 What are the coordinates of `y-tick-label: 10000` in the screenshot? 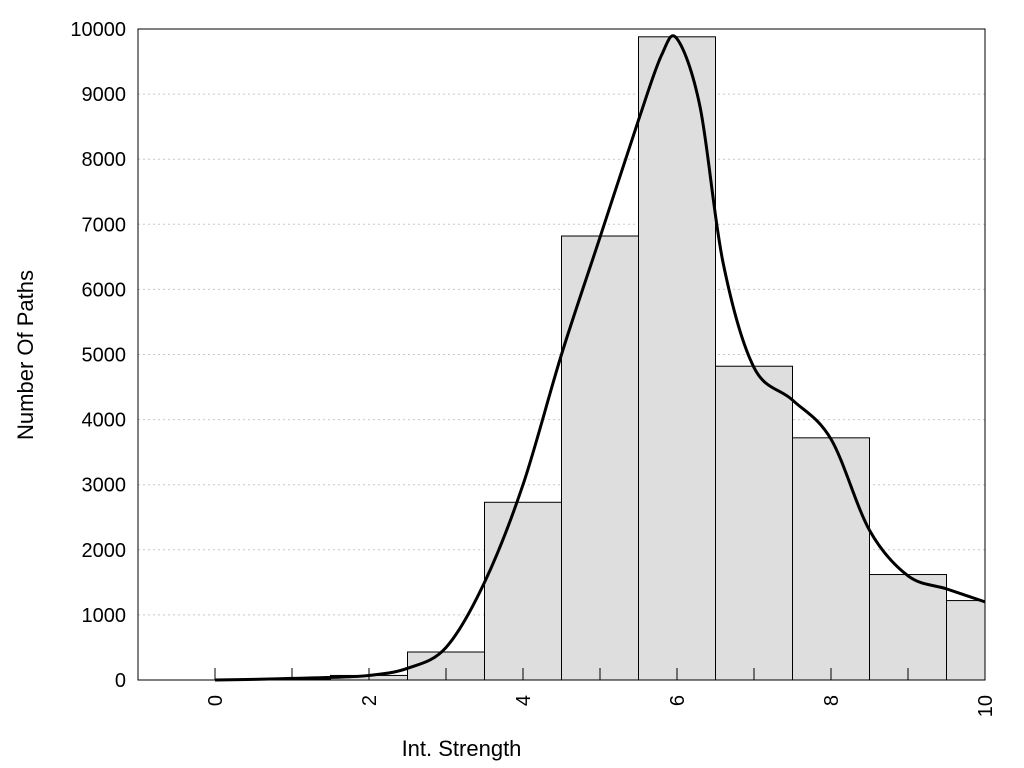 It's located at (98, 30).